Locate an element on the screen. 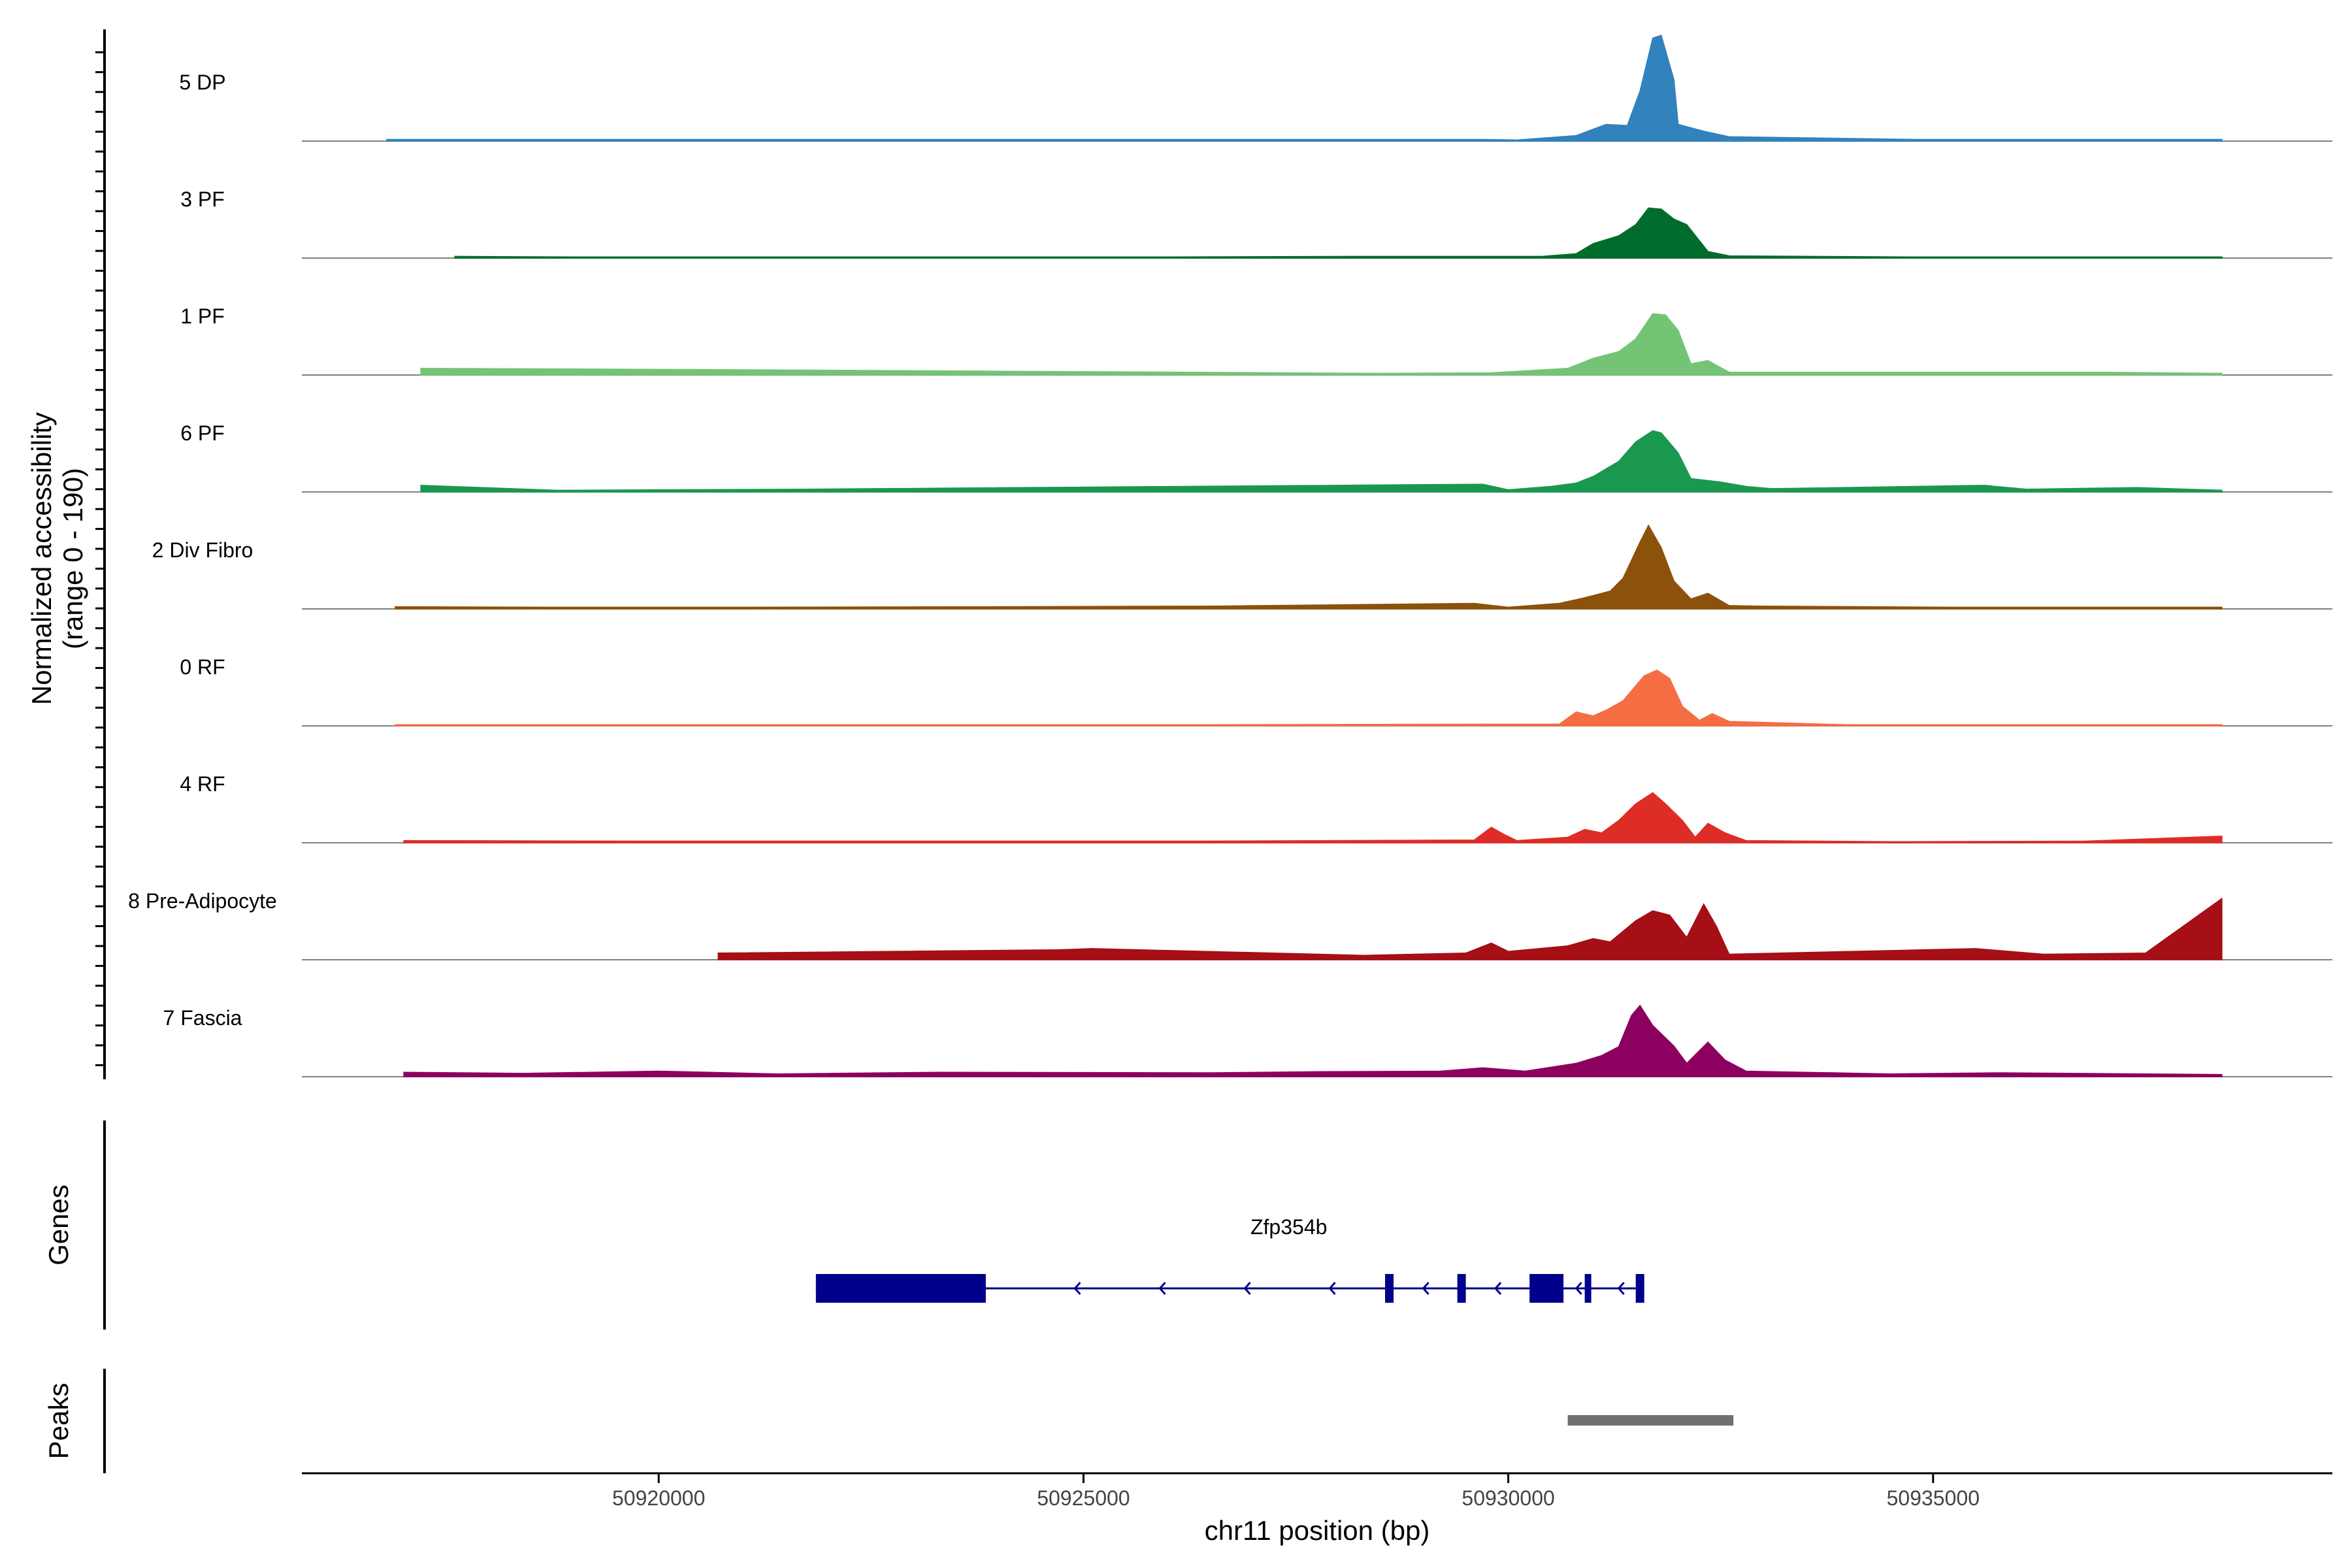 The height and width of the screenshot is (1568, 2352). track-4-rf: 4 RF is located at coordinates (1256, 807).